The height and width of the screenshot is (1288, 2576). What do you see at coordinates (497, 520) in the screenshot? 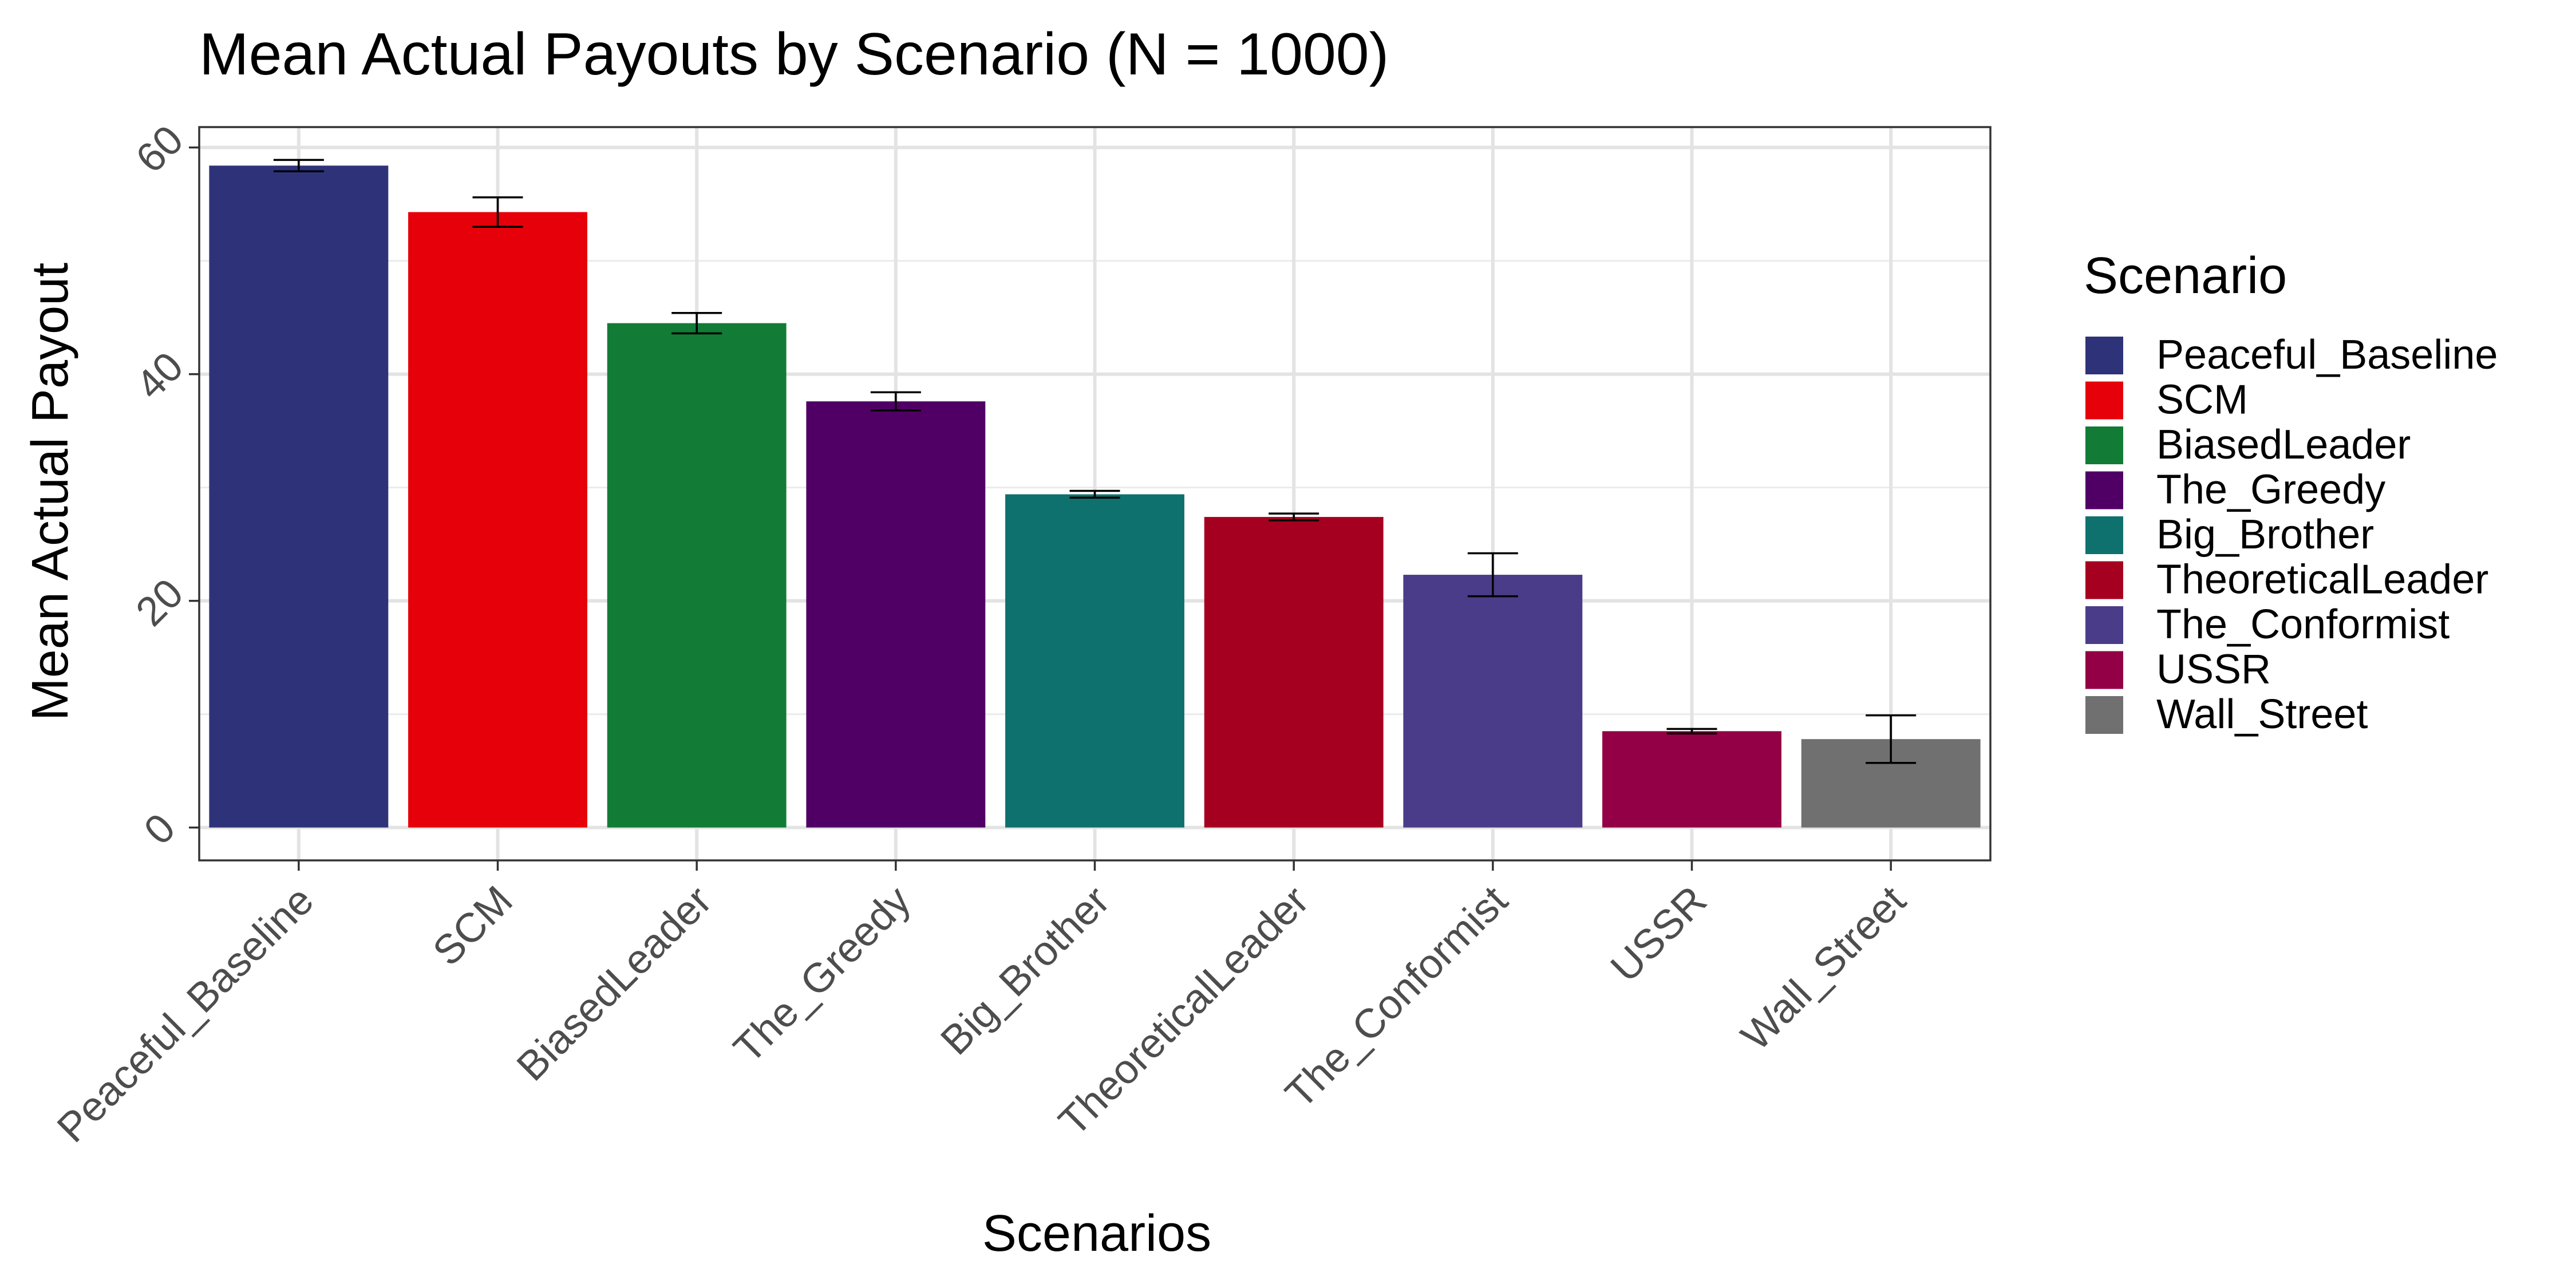
I see `bar-scm` at bounding box center [497, 520].